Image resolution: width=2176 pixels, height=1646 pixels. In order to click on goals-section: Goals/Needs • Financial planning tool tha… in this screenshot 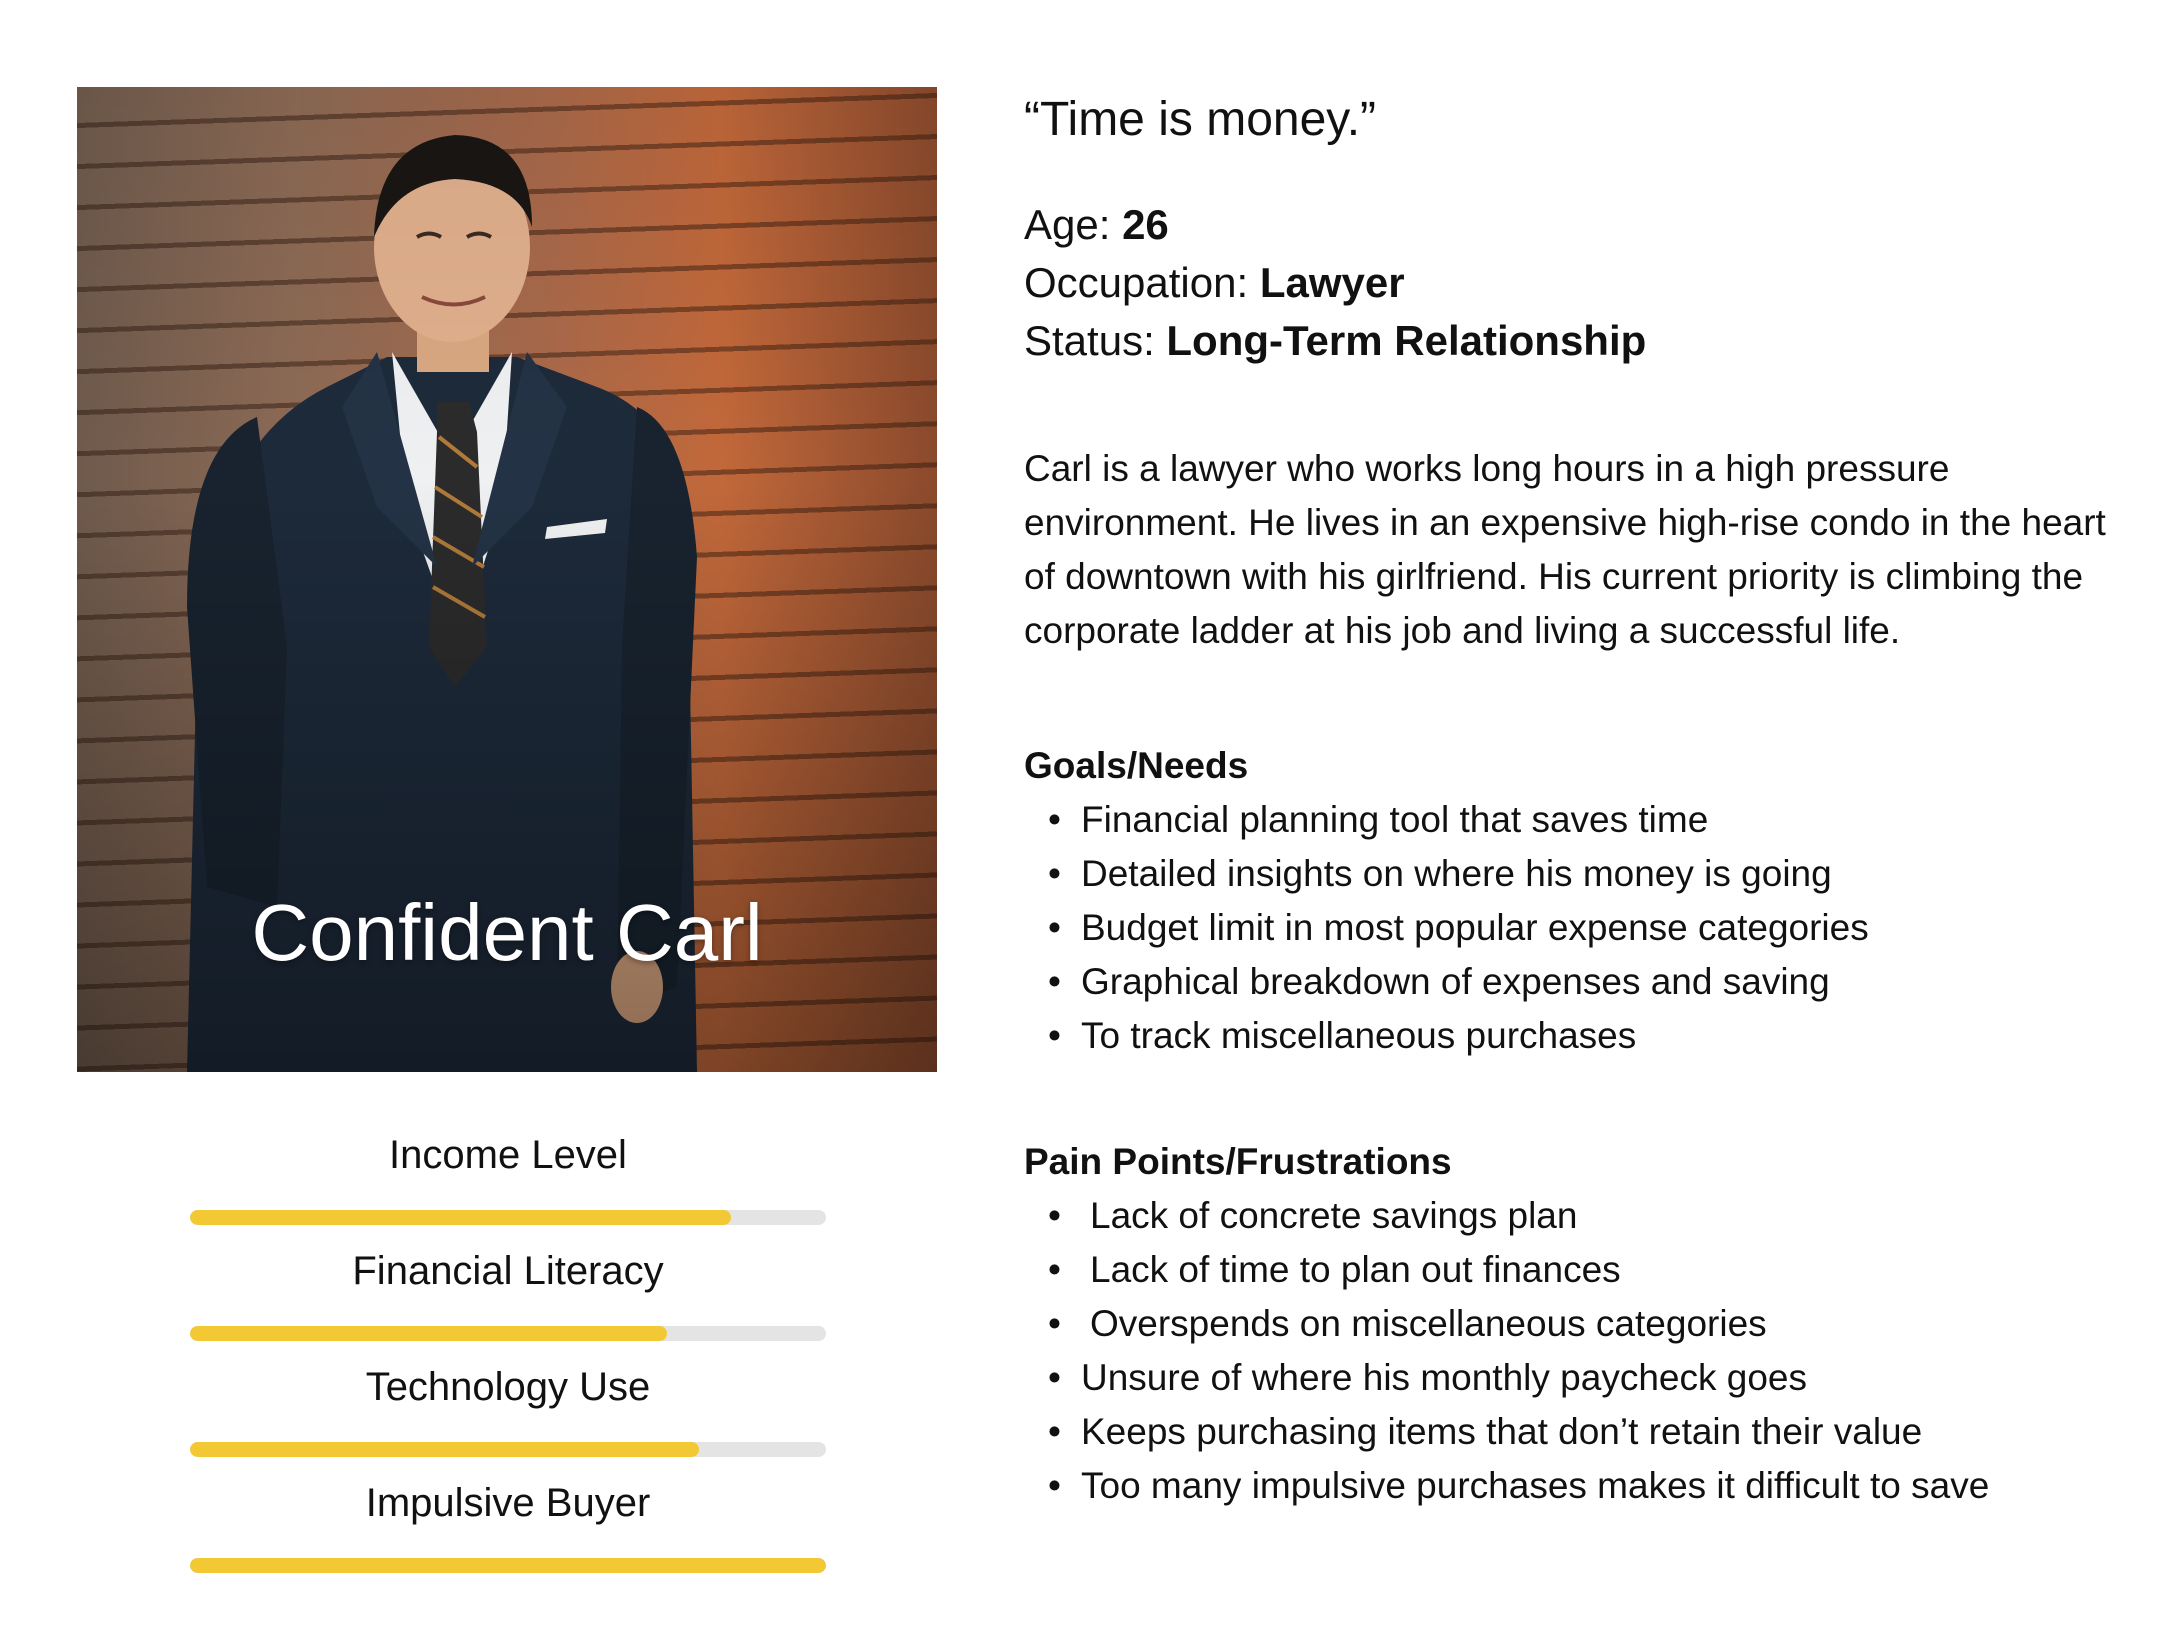, I will do `click(1579, 901)`.